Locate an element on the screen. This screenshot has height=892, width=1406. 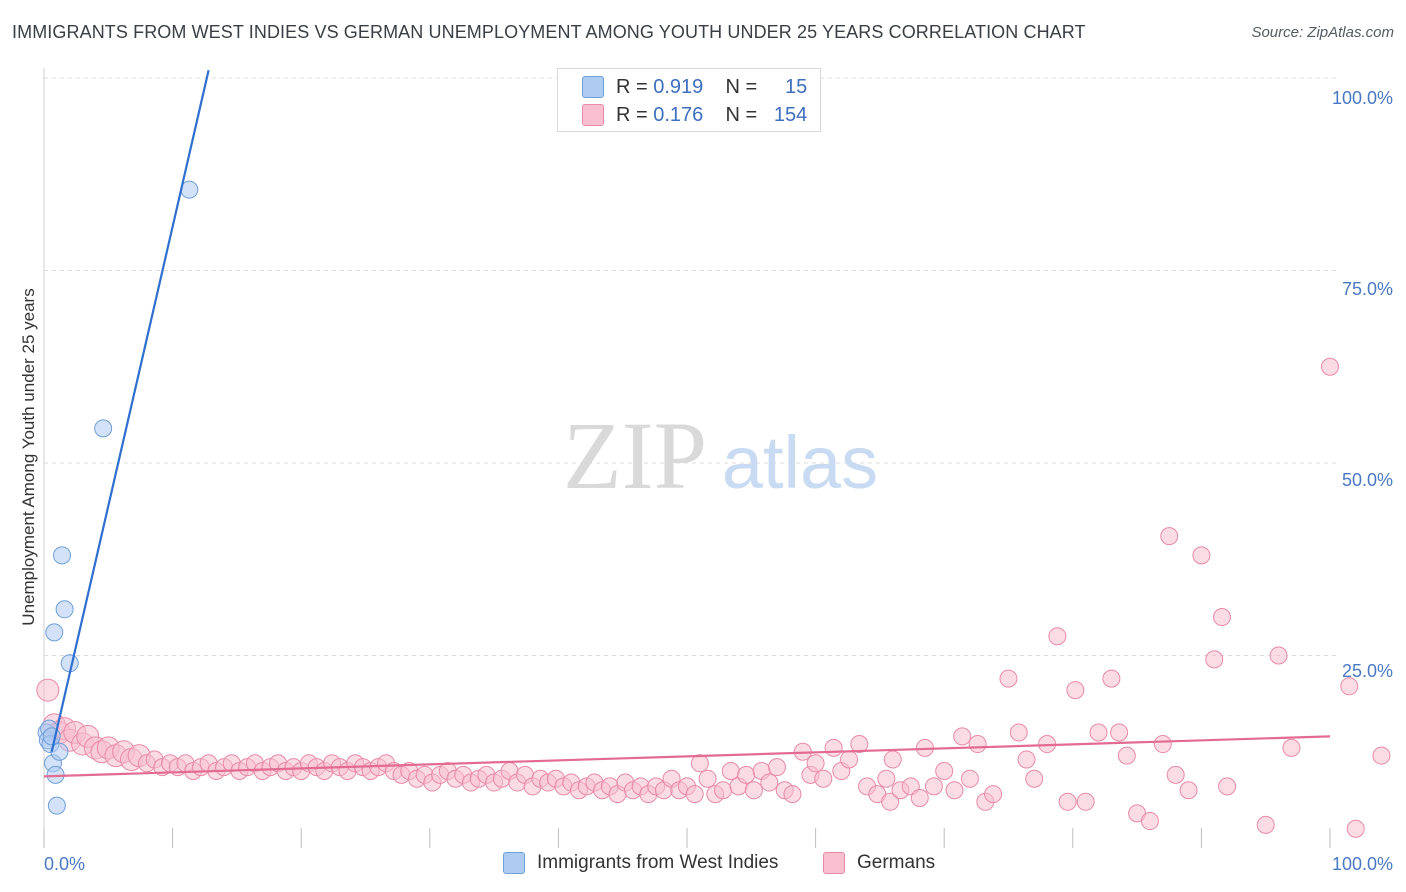
watermark-zip: ZIP is located at coordinates (635, 455).